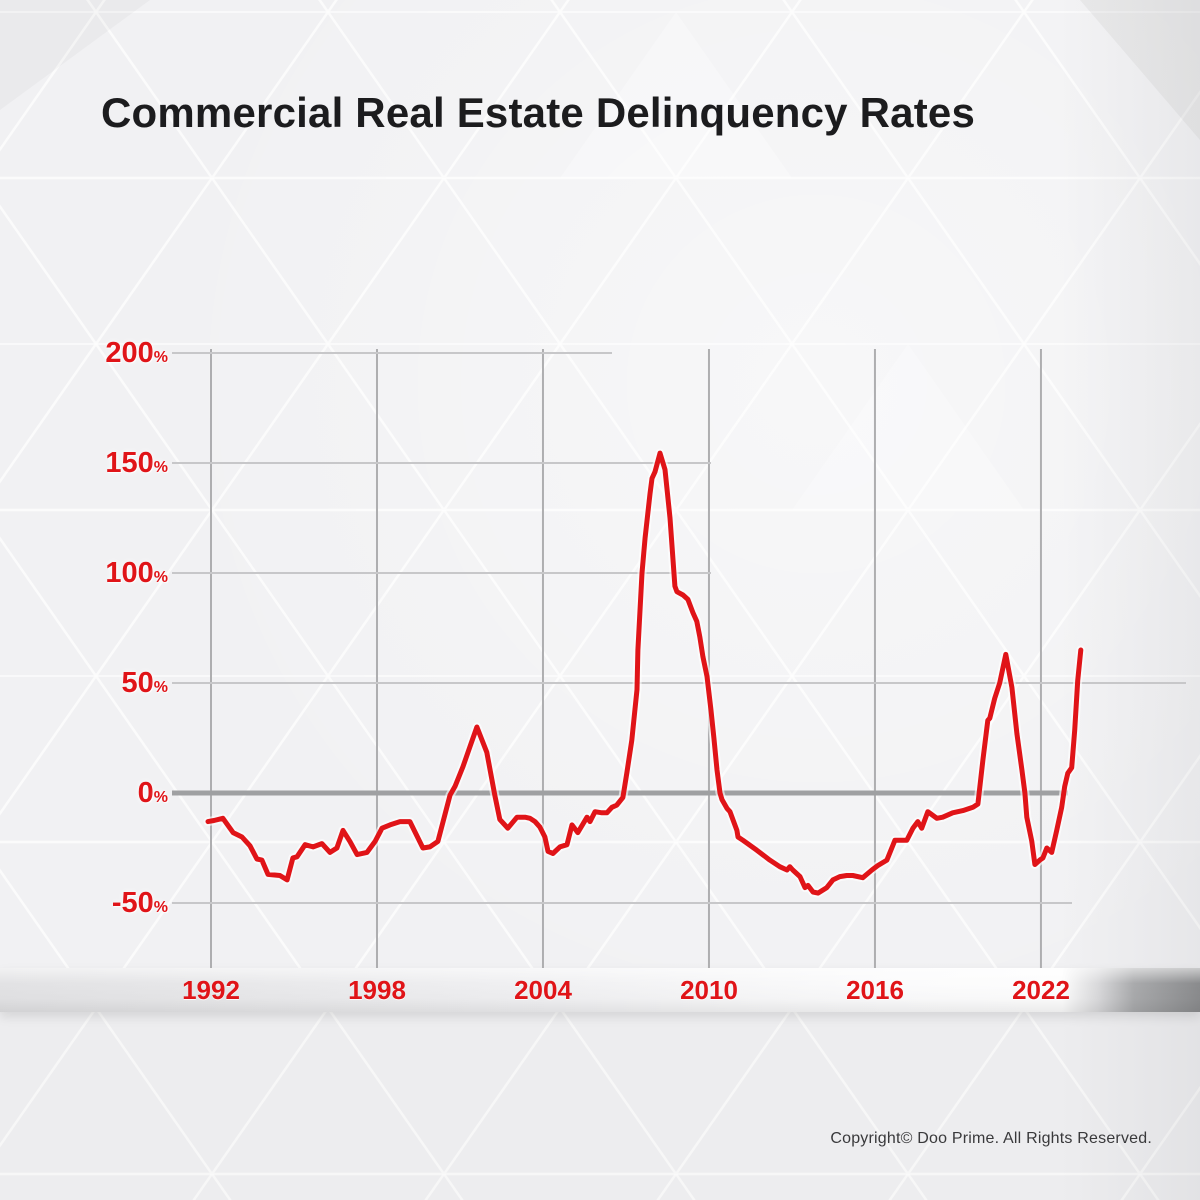 This screenshot has height=1200, width=1200. I want to click on x-tick-2004: 2004, so click(543, 990).